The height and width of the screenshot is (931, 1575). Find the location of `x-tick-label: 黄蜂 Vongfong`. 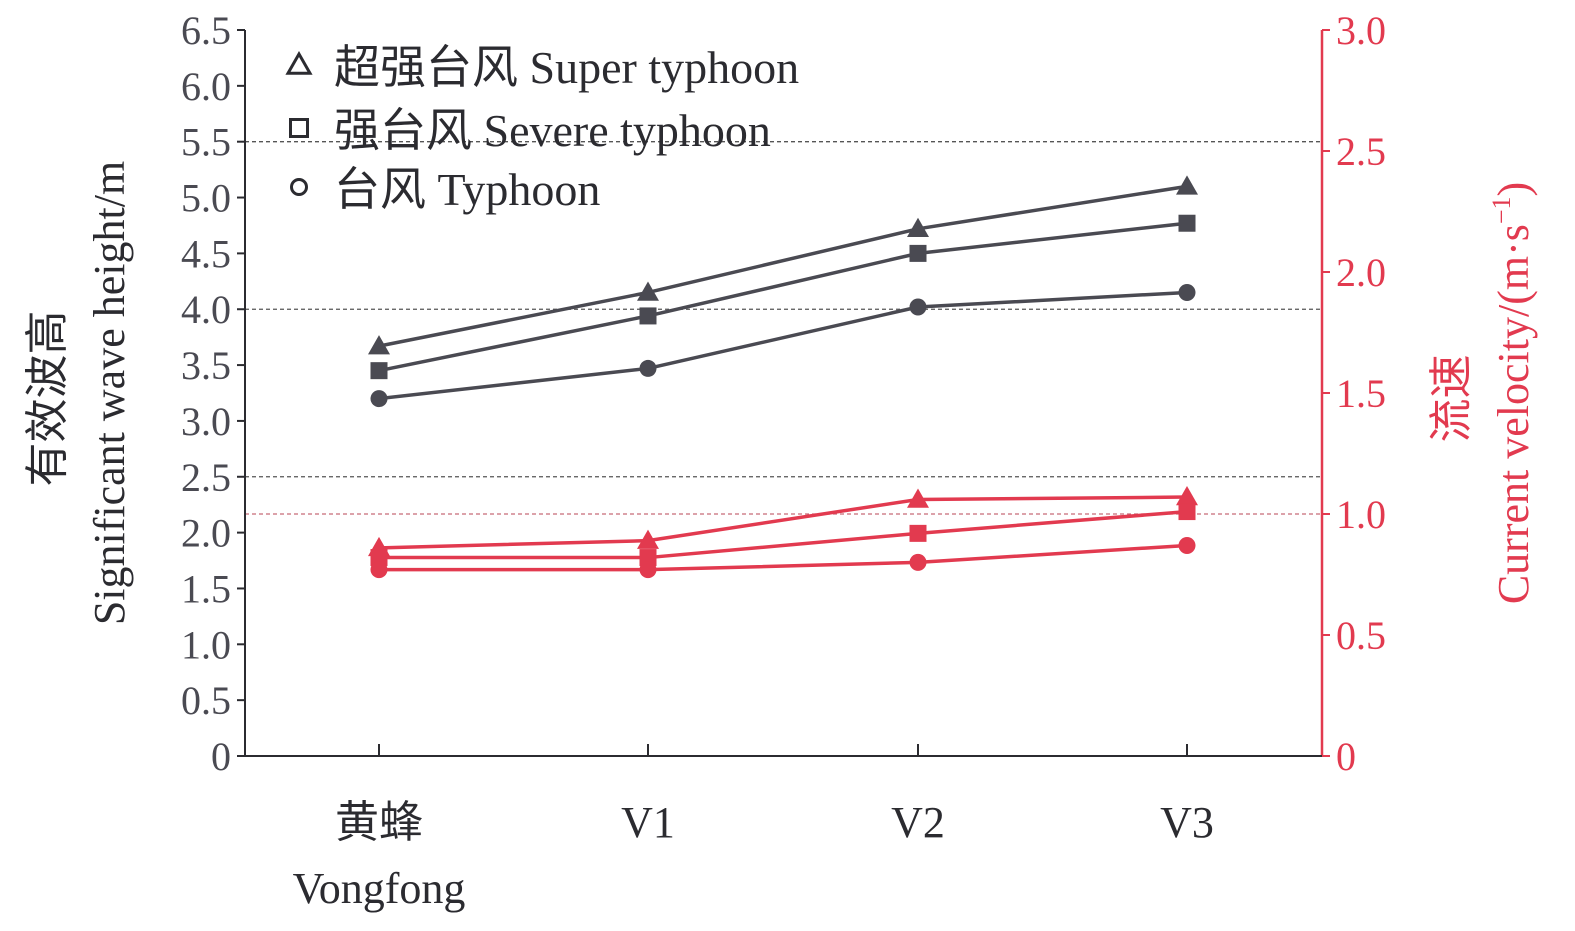

x-tick-label: 黄蜂 Vongfong is located at coordinates (379, 855).